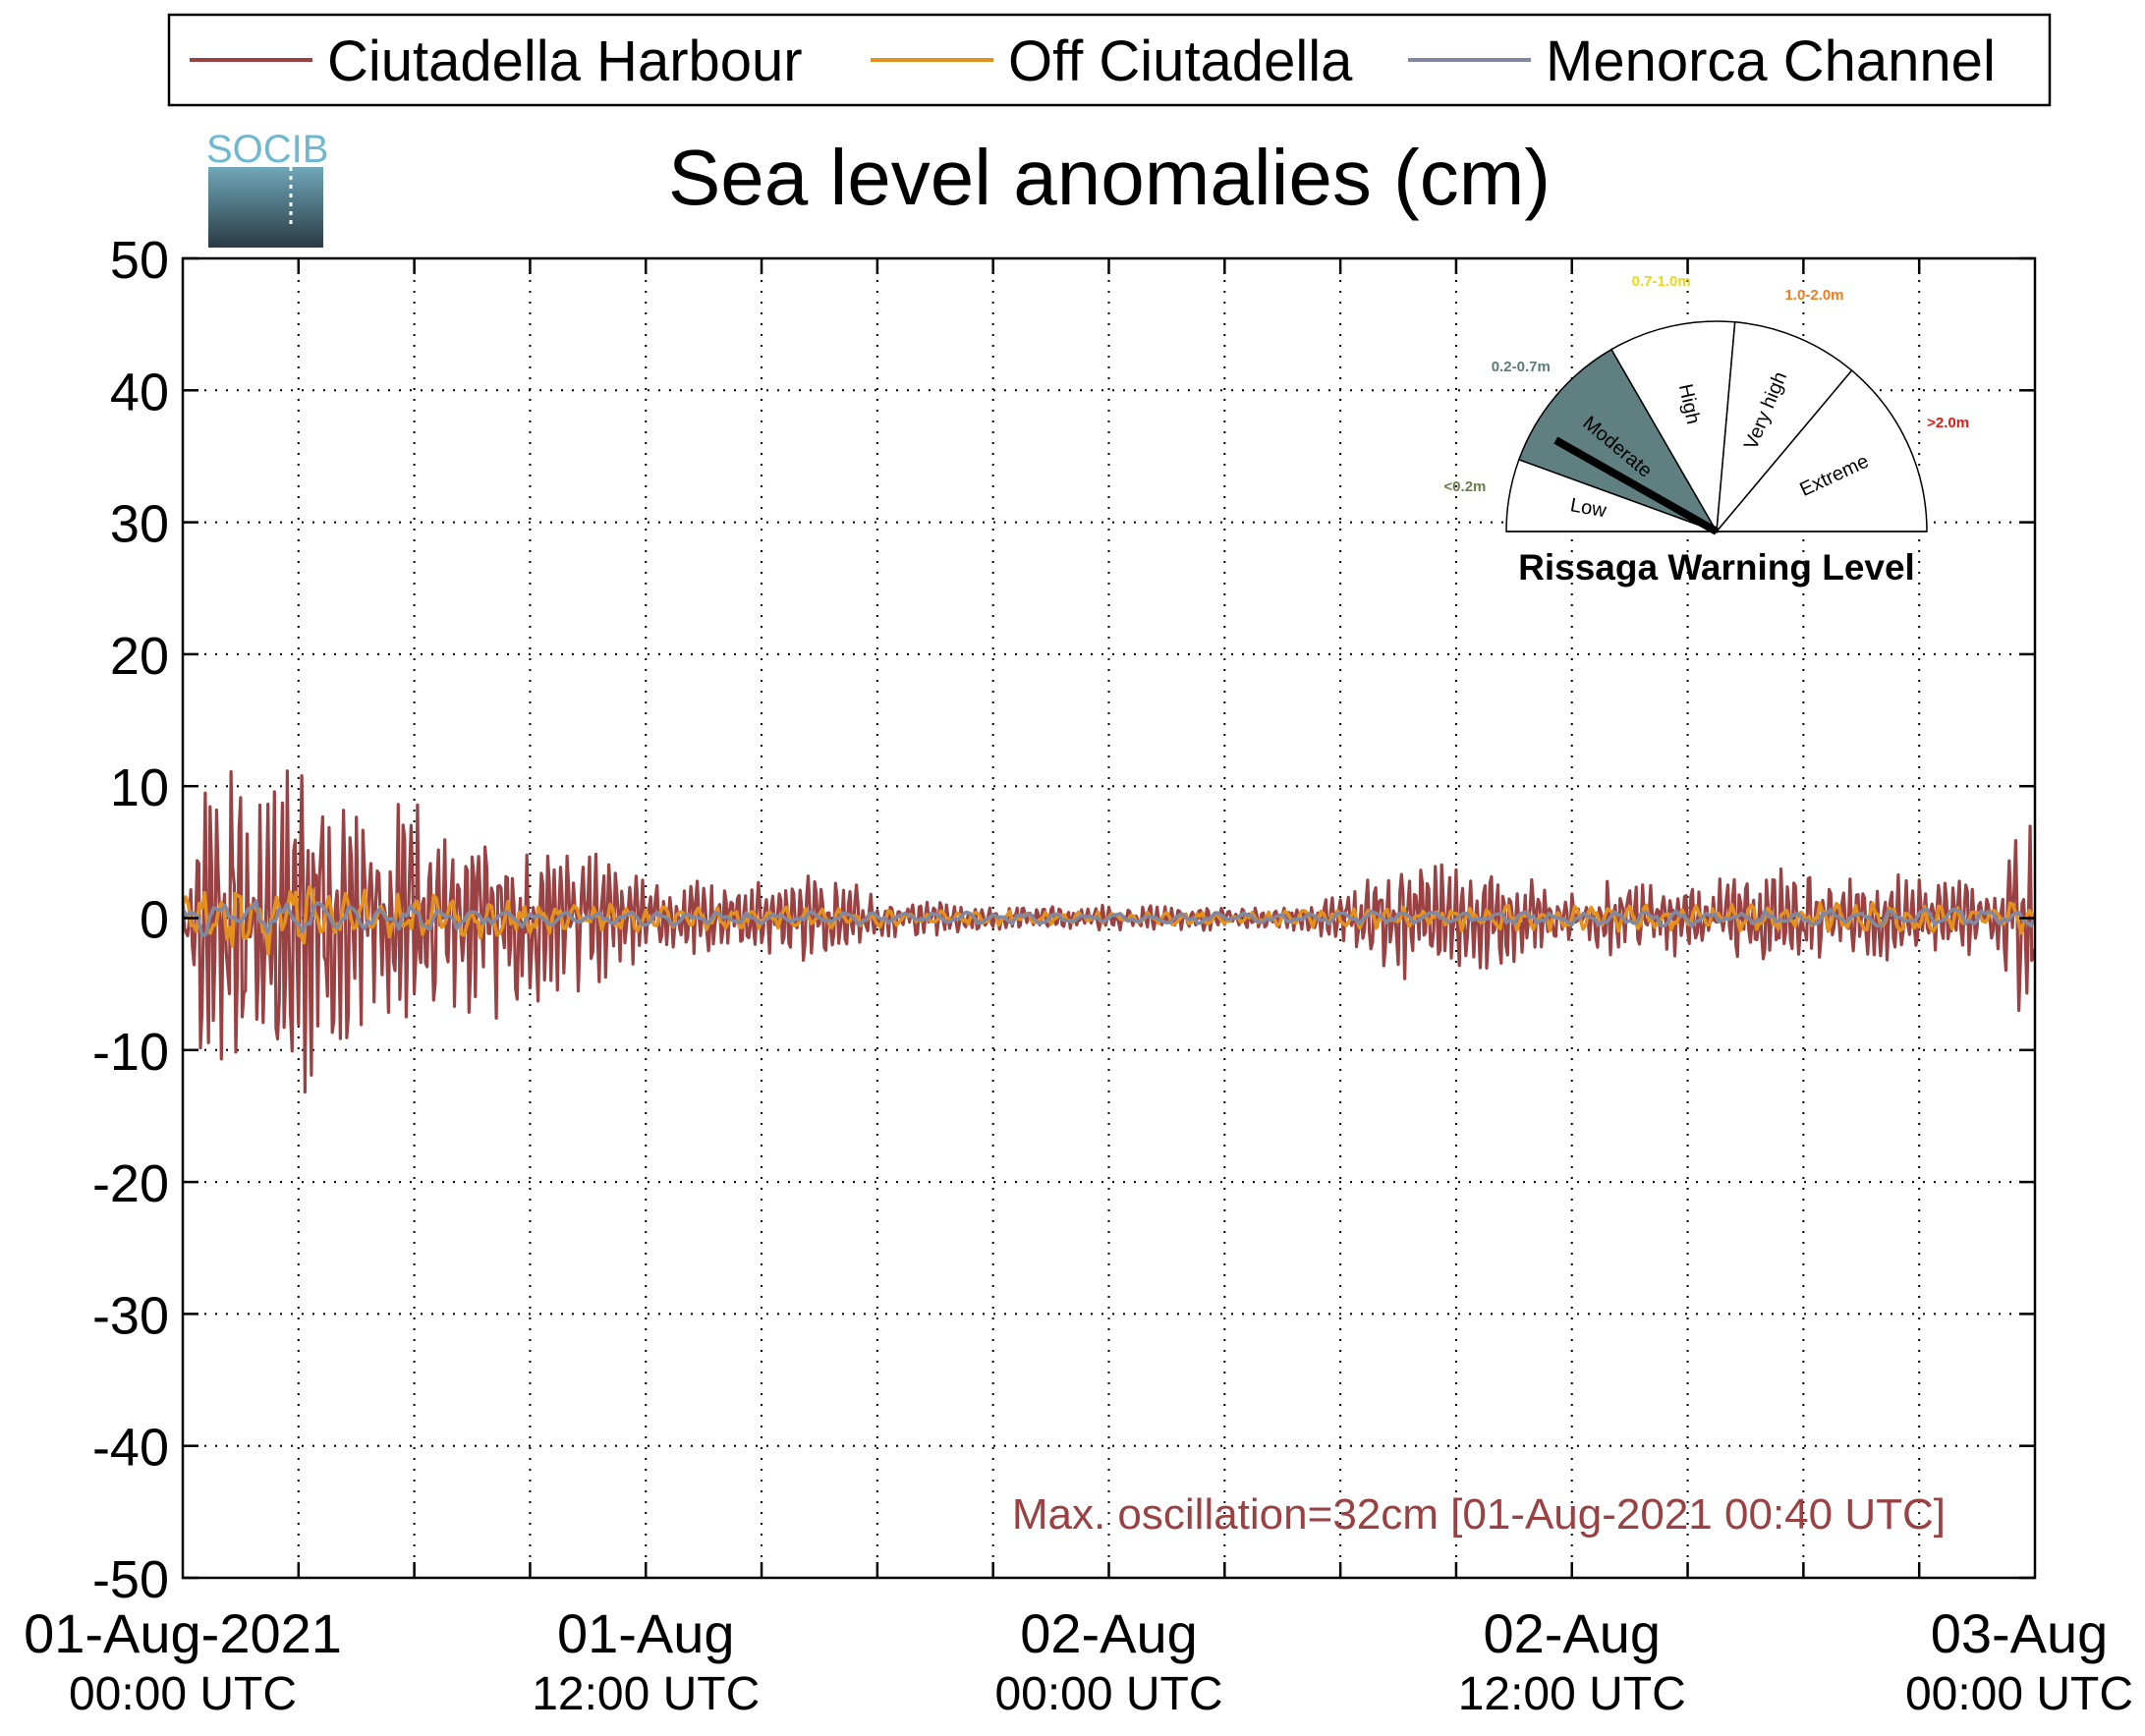 The image size is (2145, 1736). I want to click on y-tick-label: 20, so click(139, 656).